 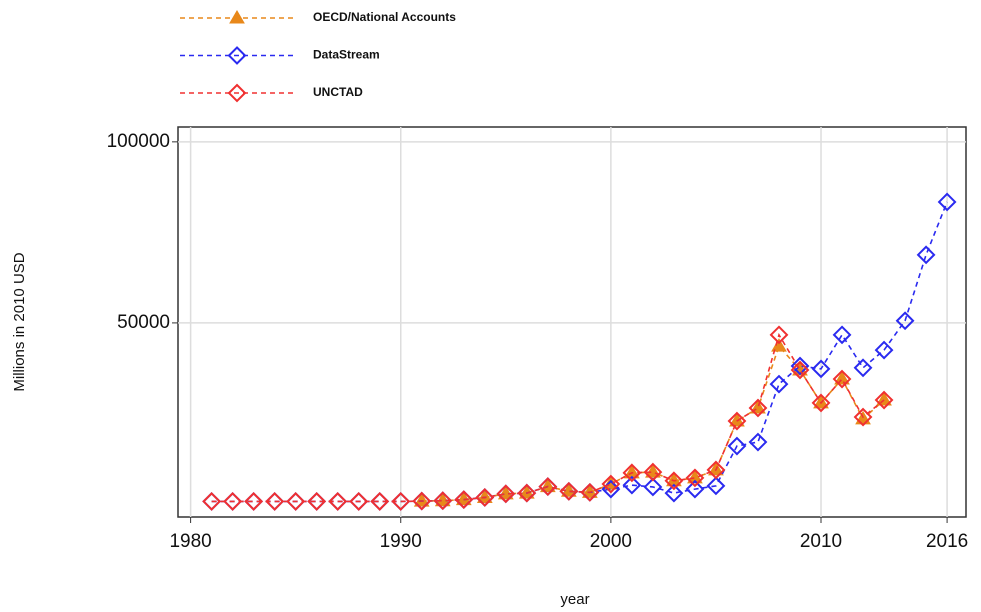 I want to click on legend-label: DataStream, so click(x=346, y=55).